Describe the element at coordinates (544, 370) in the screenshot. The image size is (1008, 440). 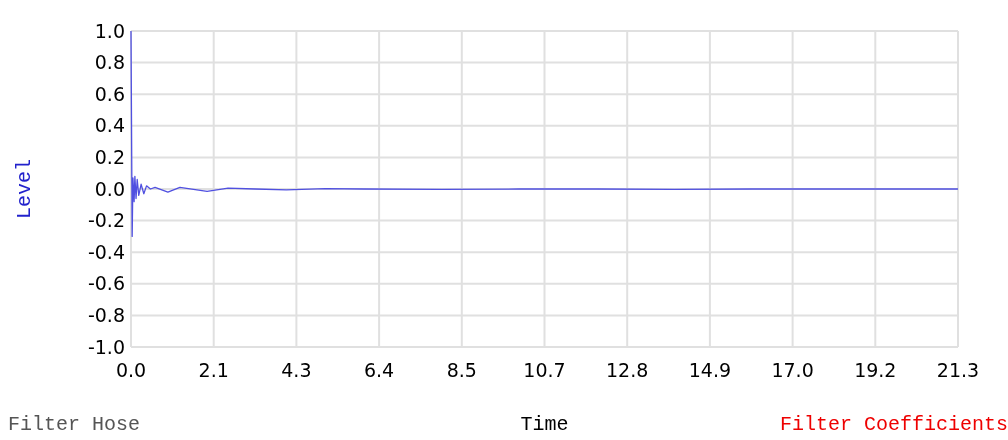
I see `x-tick-label: 10.7` at that location.